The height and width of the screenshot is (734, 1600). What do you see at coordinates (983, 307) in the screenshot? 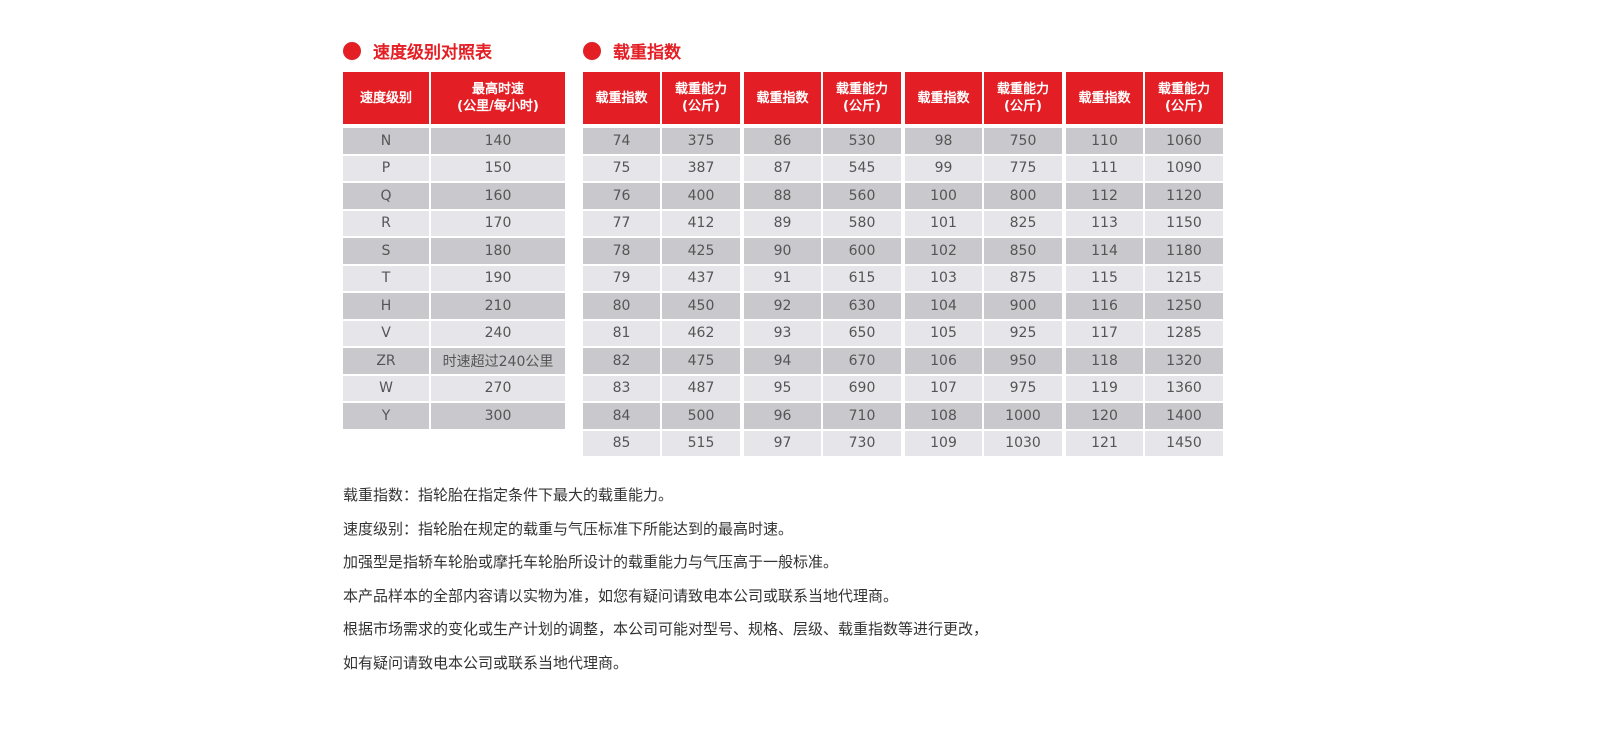
I see `table-row: 104 900` at bounding box center [983, 307].